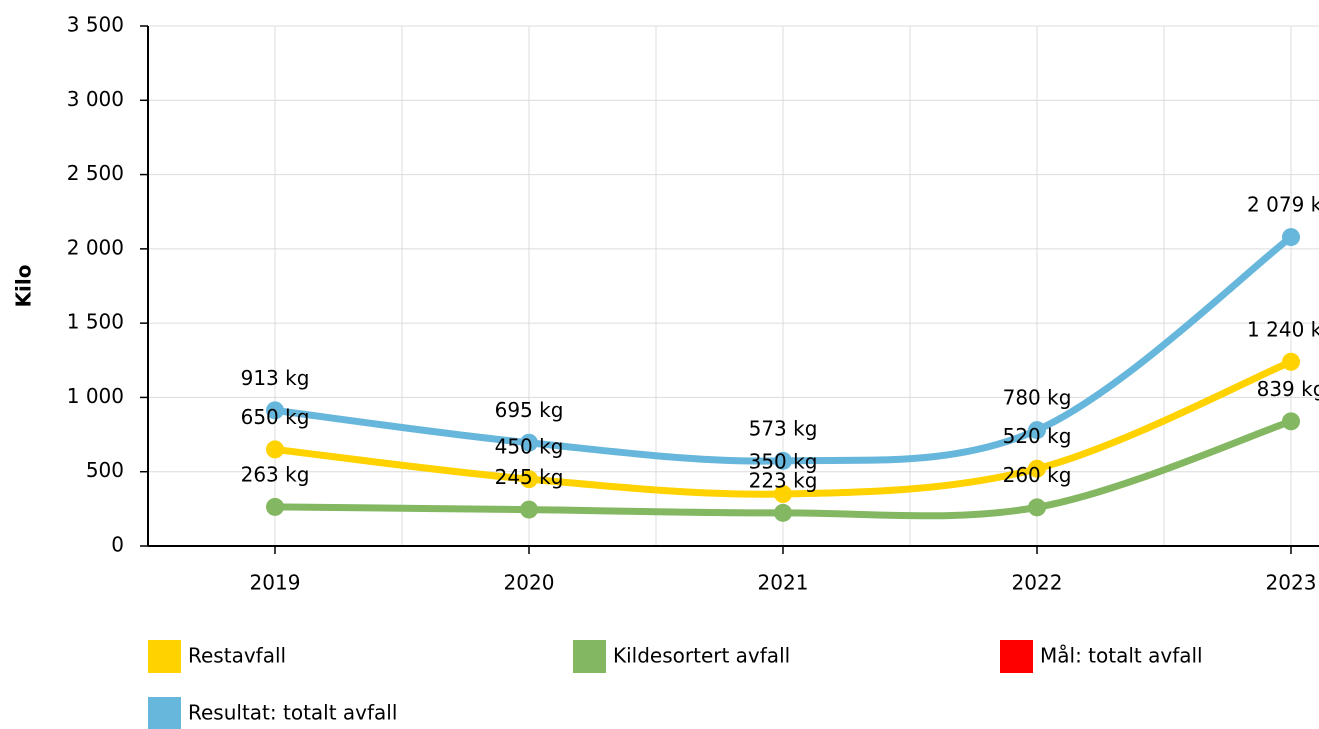 The image size is (1319, 729). I want to click on data-label: 260 kg, so click(1037, 475).